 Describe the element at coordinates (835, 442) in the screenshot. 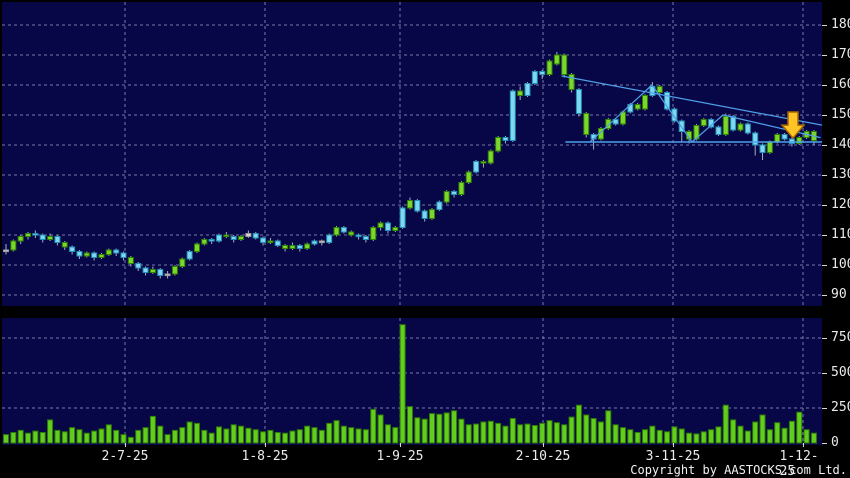

I see `volume-axis-label: 0` at that location.